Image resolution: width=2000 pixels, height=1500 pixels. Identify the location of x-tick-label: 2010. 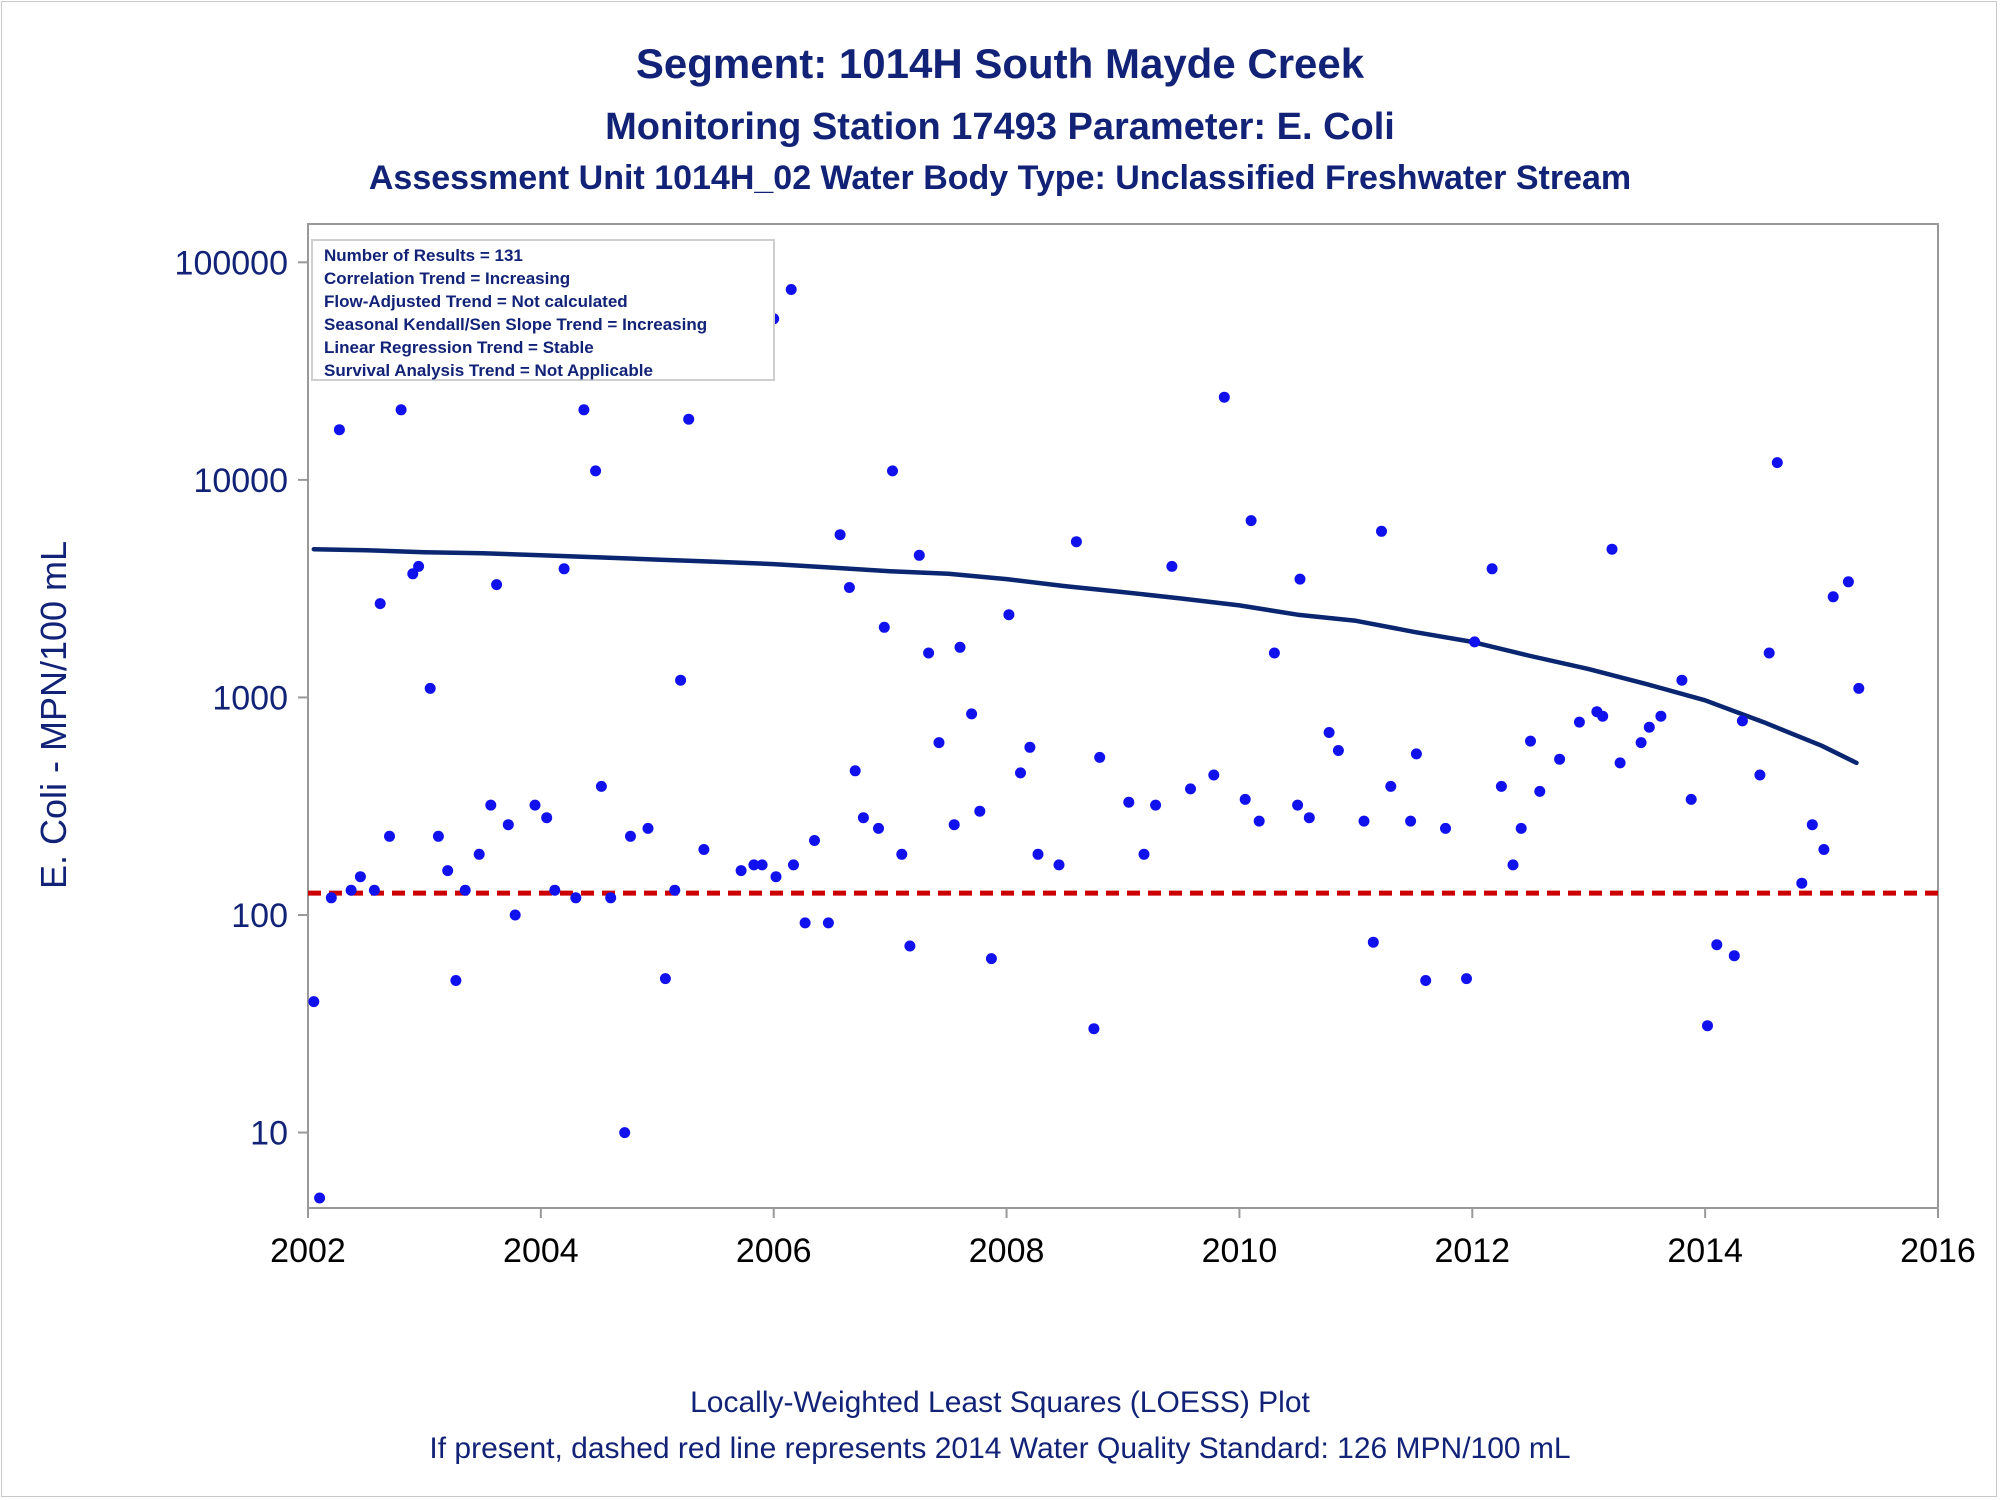
(1240, 1251).